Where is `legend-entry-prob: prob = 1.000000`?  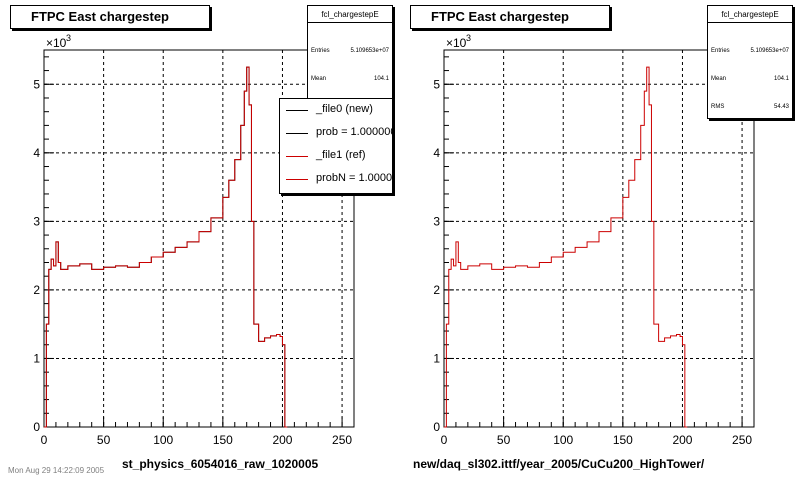 legend-entry-prob: prob = 1.000000 is located at coordinates (336, 133).